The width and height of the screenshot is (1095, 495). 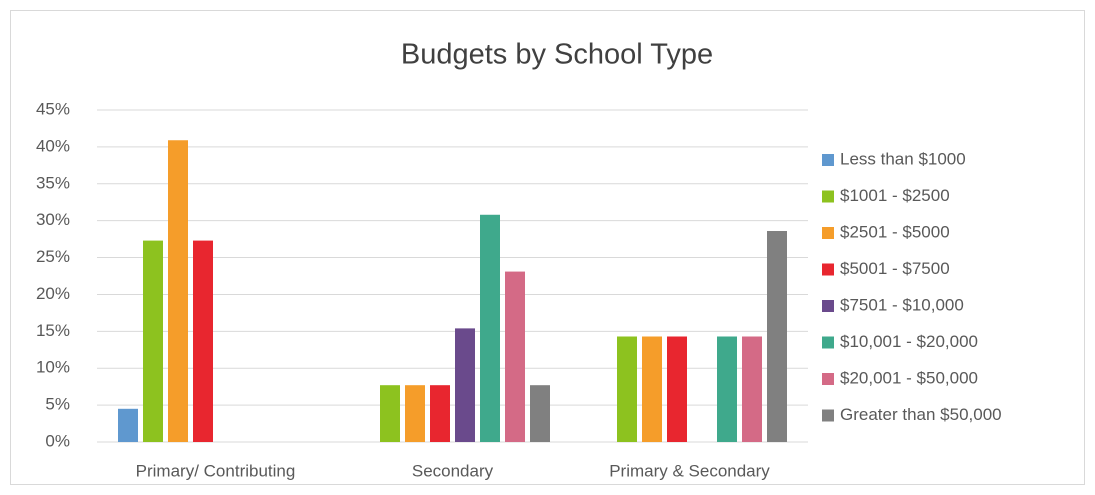 What do you see at coordinates (557, 55) in the screenshot?
I see `chart-title: Budgets by School Type` at bounding box center [557, 55].